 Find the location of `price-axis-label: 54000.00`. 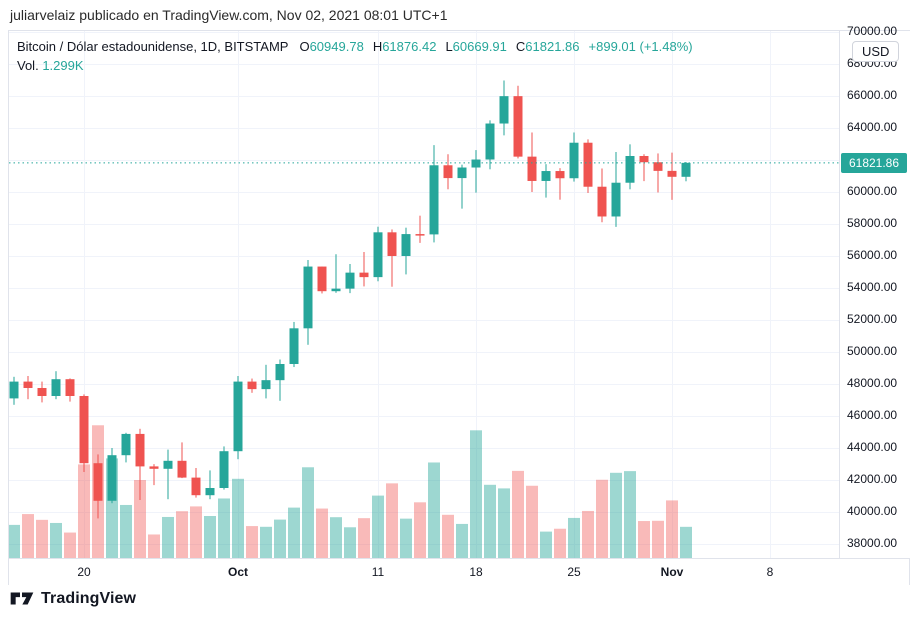

price-axis-label: 54000.00 is located at coordinates (872, 287).